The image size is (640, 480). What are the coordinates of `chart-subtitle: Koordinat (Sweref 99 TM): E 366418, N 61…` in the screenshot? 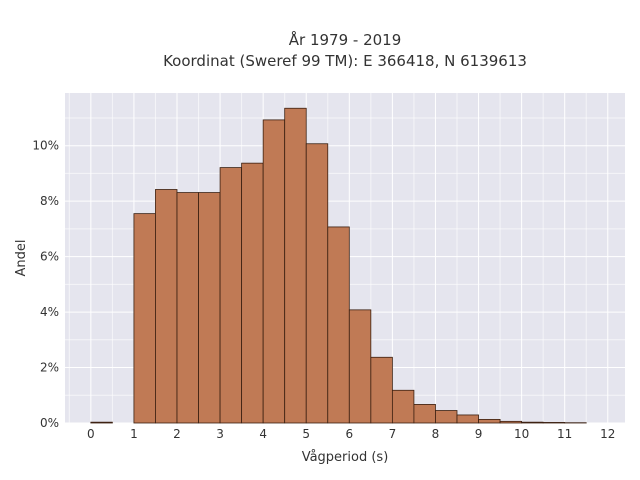 It's located at (345, 61).